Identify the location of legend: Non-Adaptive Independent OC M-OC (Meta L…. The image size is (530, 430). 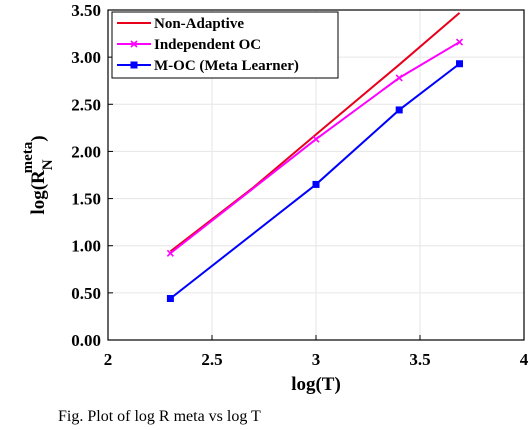
(225, 45).